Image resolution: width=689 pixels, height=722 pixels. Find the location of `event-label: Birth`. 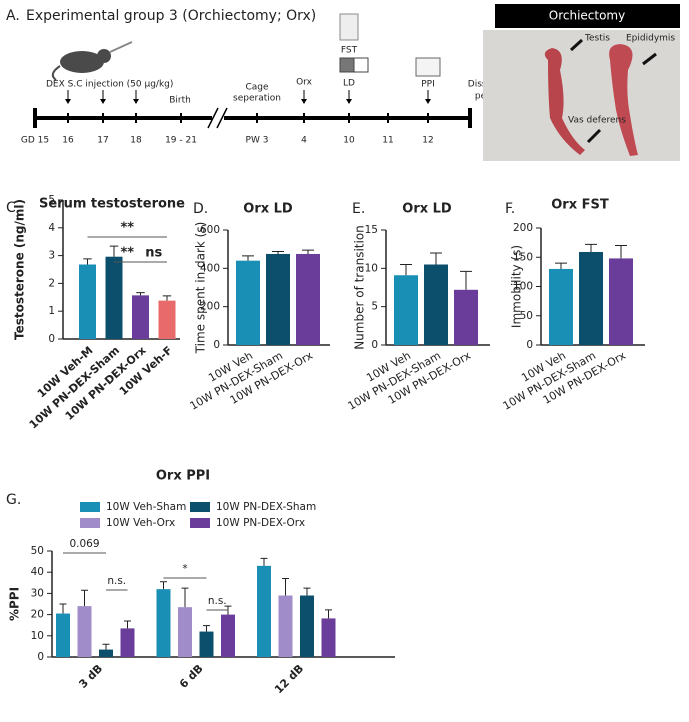

event-label: Birth is located at coordinates (180, 101).